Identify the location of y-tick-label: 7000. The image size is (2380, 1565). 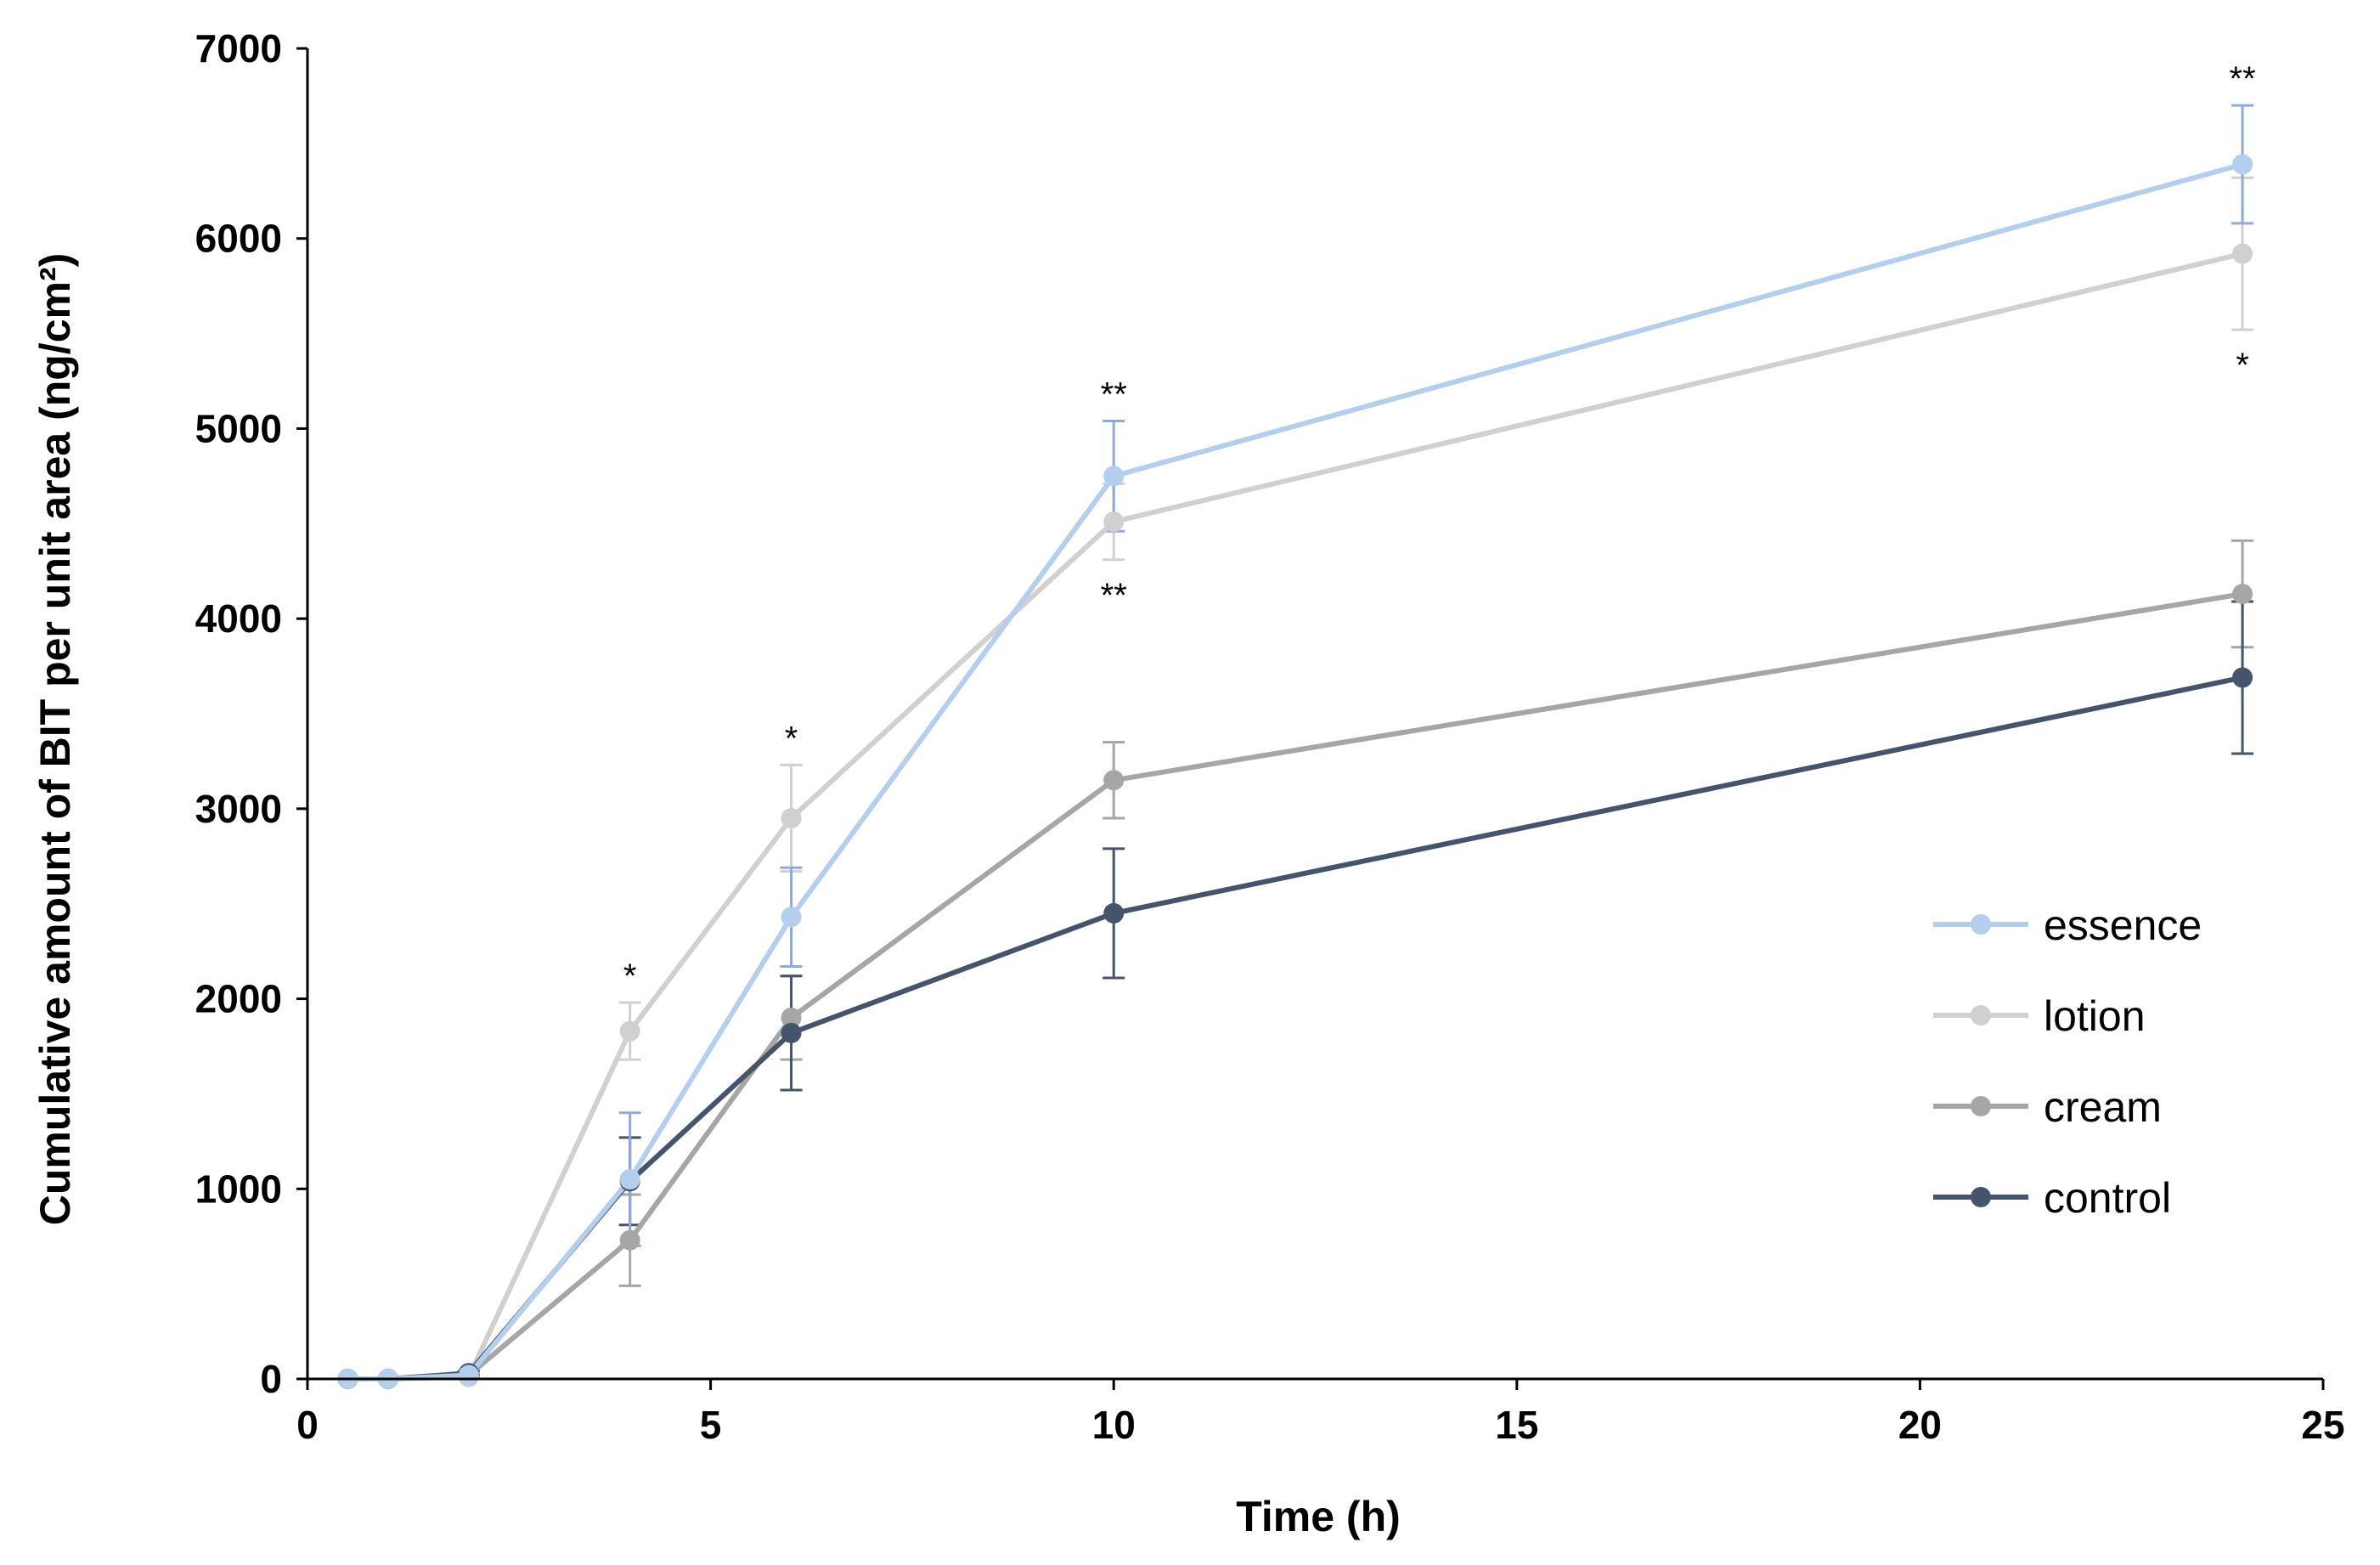
(238, 49).